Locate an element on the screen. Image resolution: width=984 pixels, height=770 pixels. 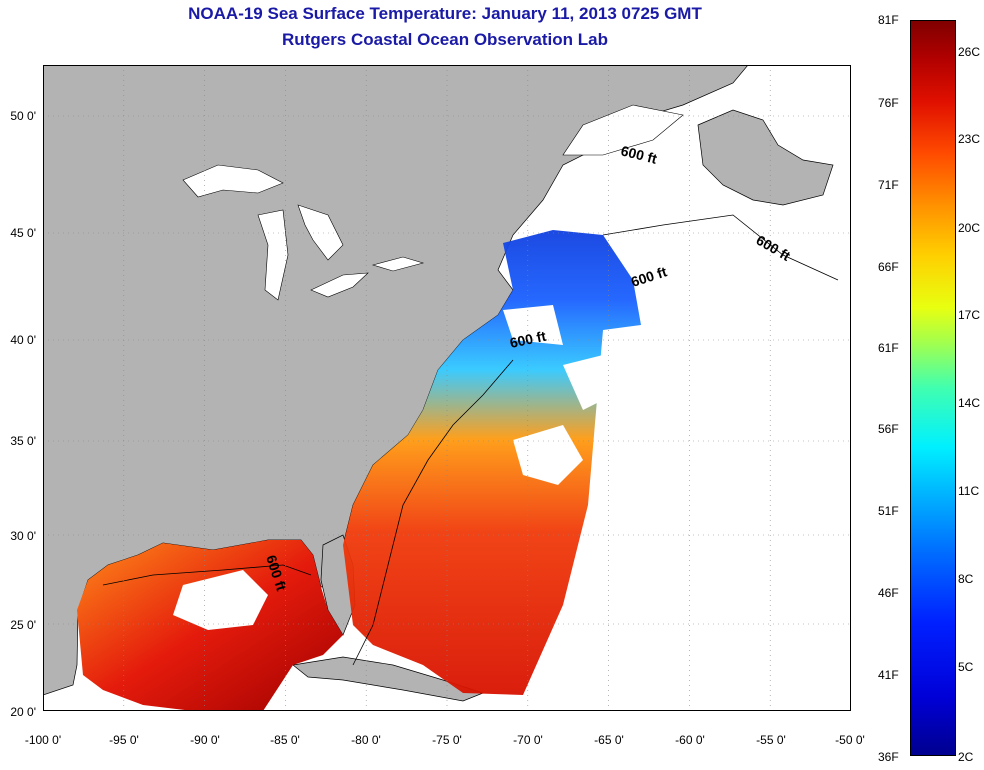
colorbar-c-label: 5C is located at coordinates (966, 667).